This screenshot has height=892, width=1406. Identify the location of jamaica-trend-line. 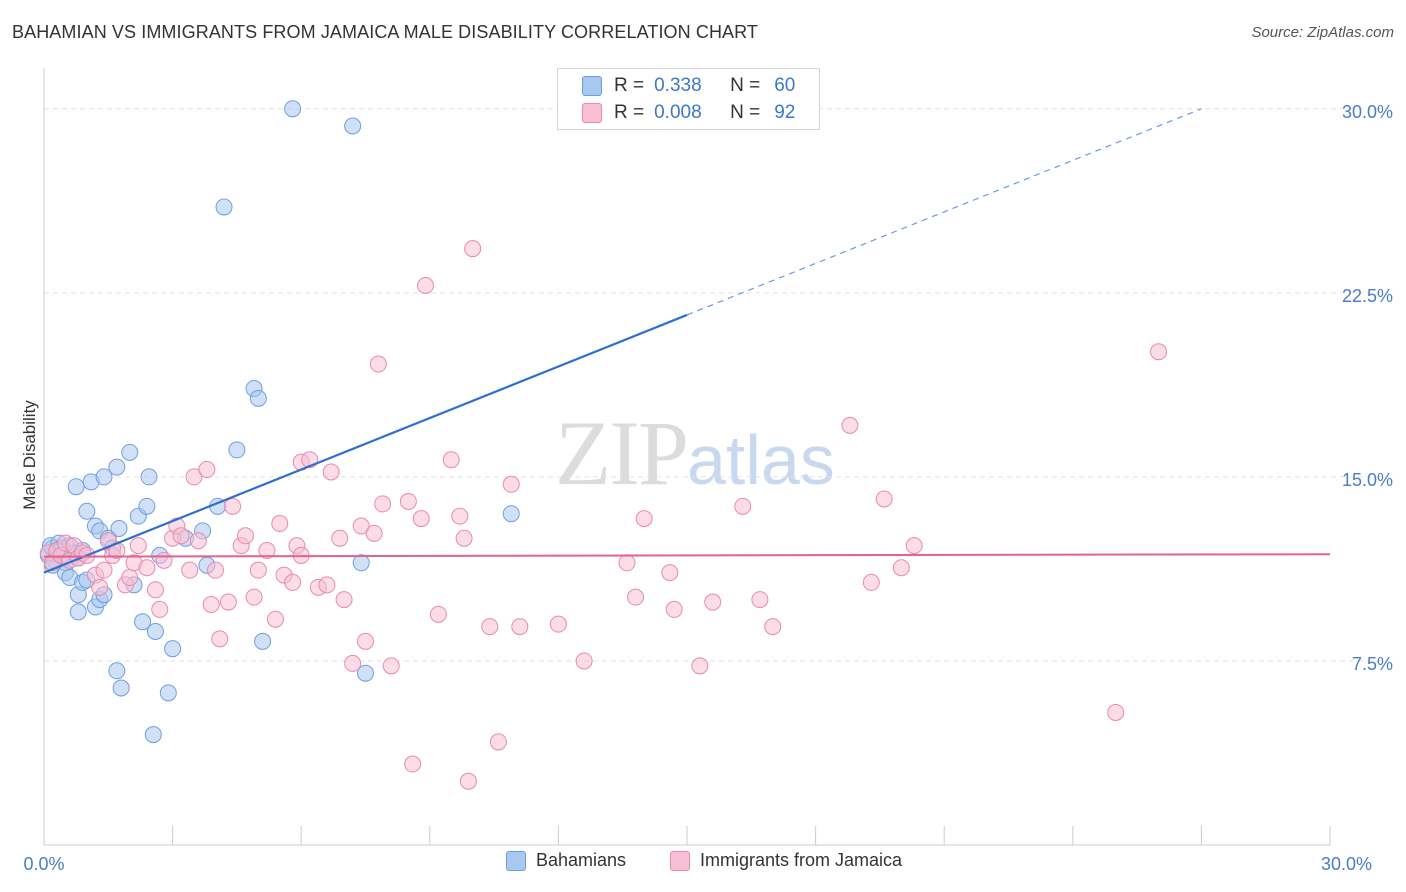
(687, 555).